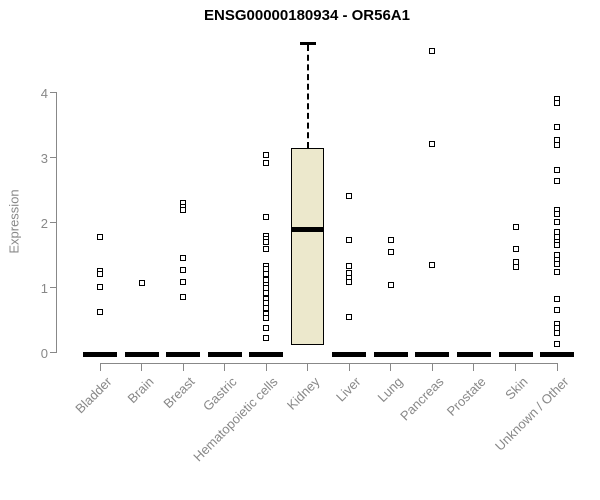  Describe the element at coordinates (14, 221) in the screenshot. I see `y-axis-label: Expression` at that location.